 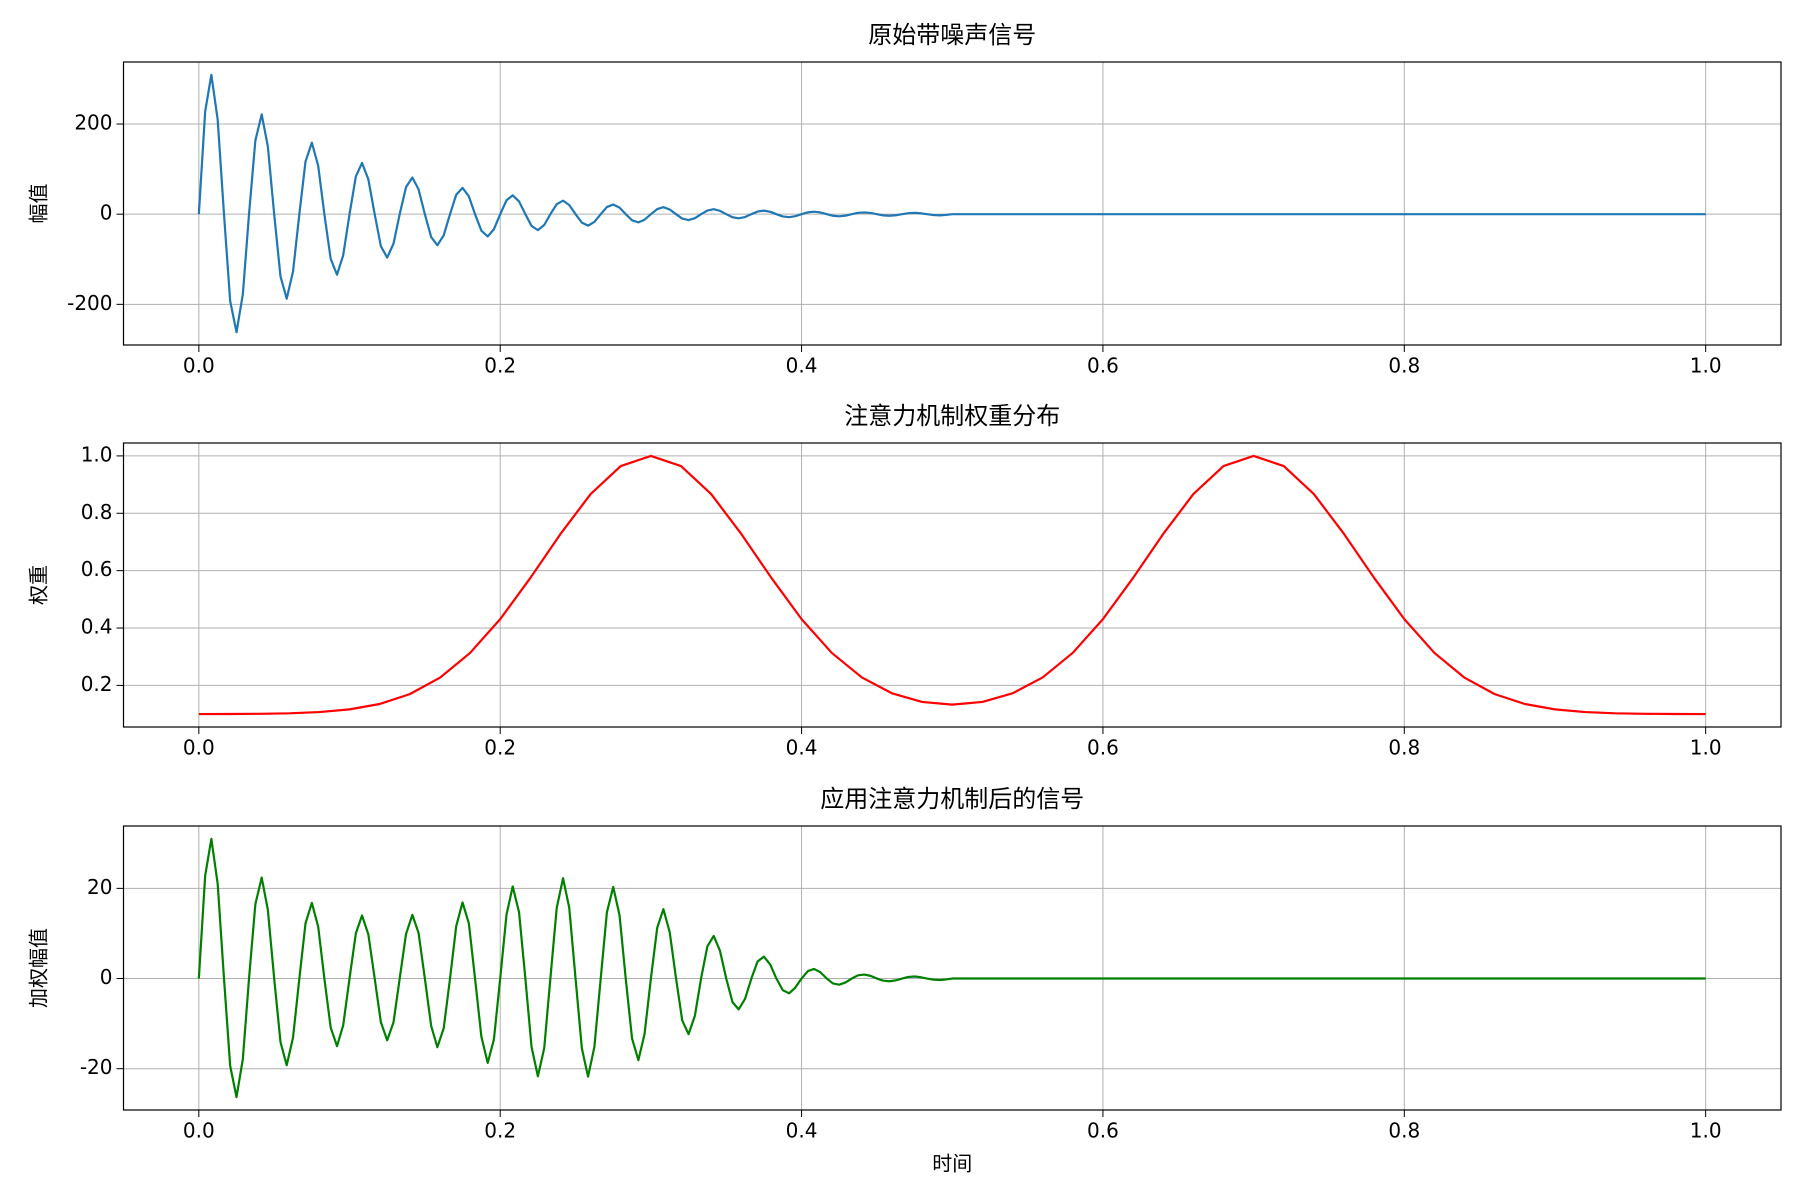 I want to click on y-tick-label: -20, so click(x=96, y=1067).